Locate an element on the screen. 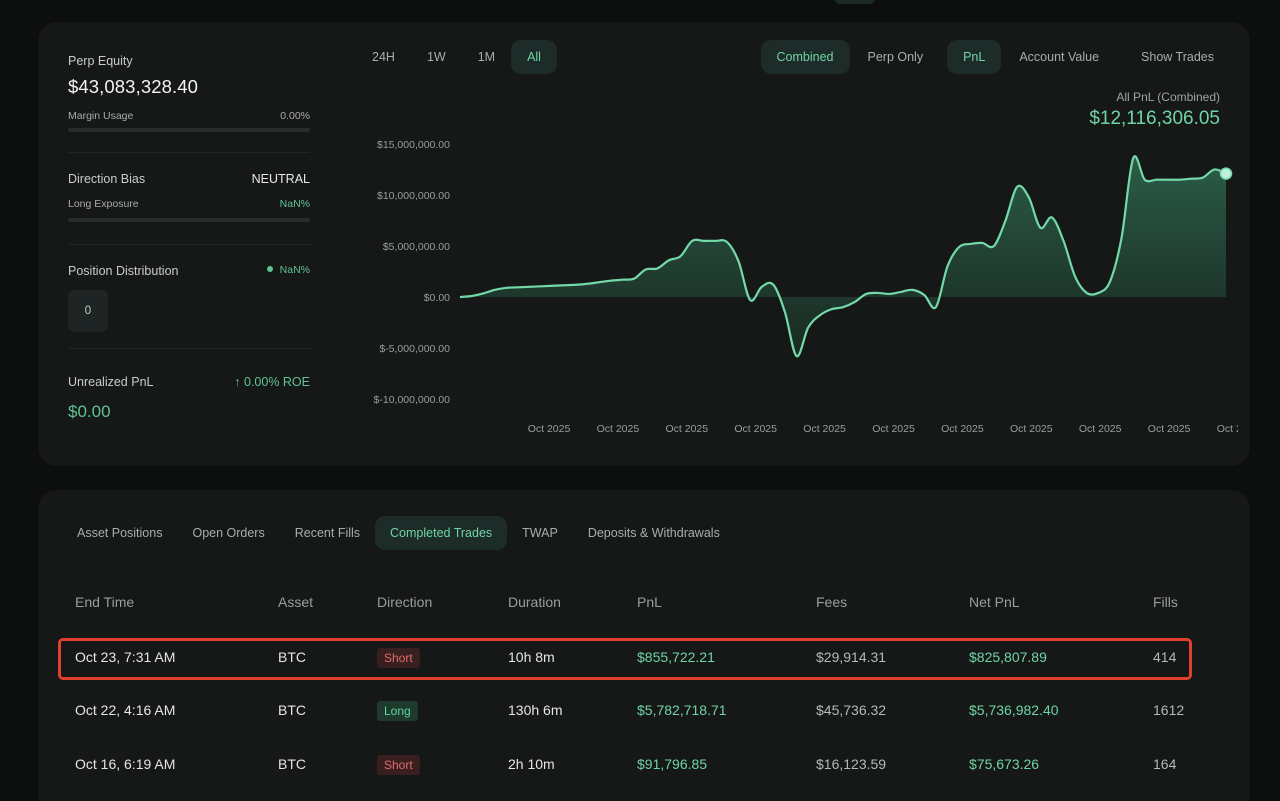  y-tick-label: $0.00 is located at coordinates (437, 298).